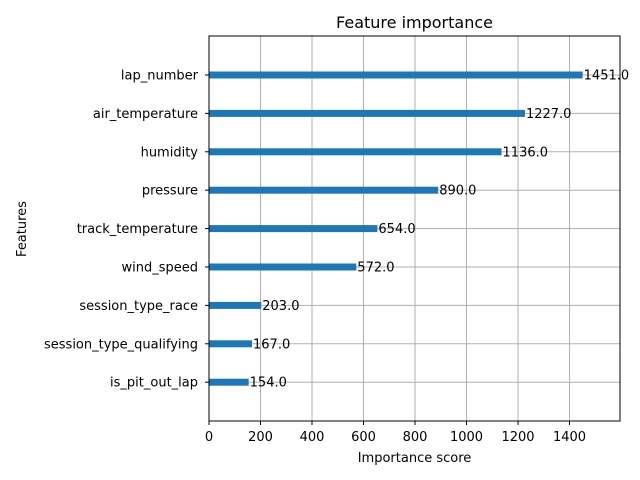 This screenshot has width=640, height=480. I want to click on y-tick-label: humidity, so click(170, 152).